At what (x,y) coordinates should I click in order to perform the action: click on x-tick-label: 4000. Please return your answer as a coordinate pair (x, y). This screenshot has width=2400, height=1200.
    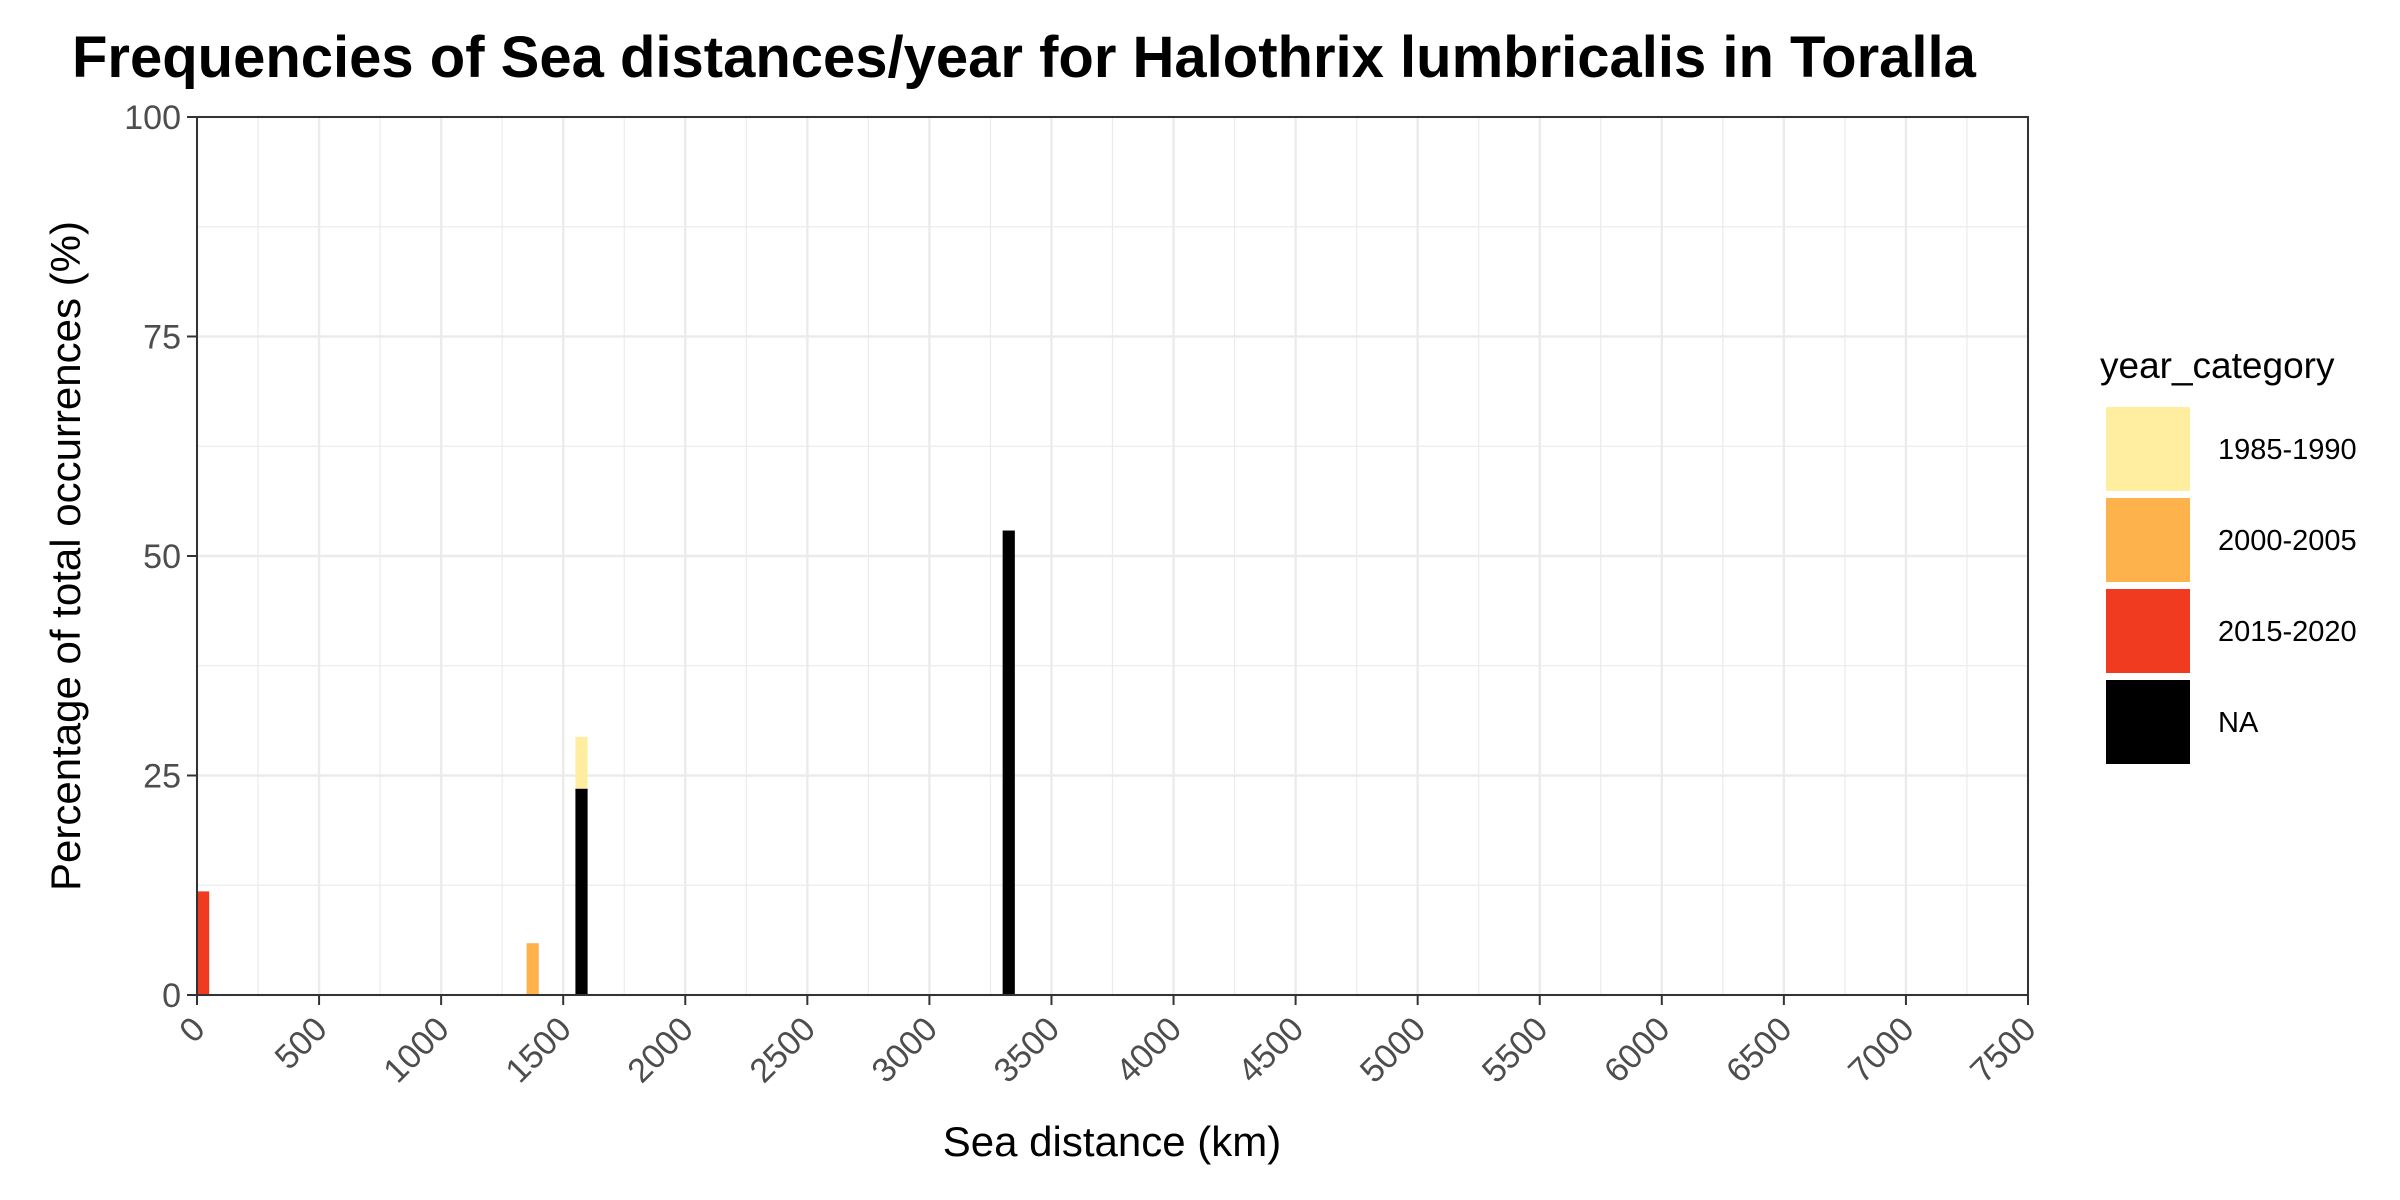
    Looking at the image, I should click on (1149, 1050).